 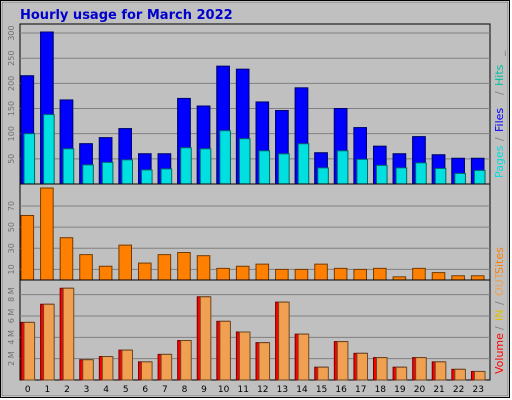 What do you see at coordinates (11, 108) in the screenshot?
I see `y-tick-label: 150` at bounding box center [11, 108].